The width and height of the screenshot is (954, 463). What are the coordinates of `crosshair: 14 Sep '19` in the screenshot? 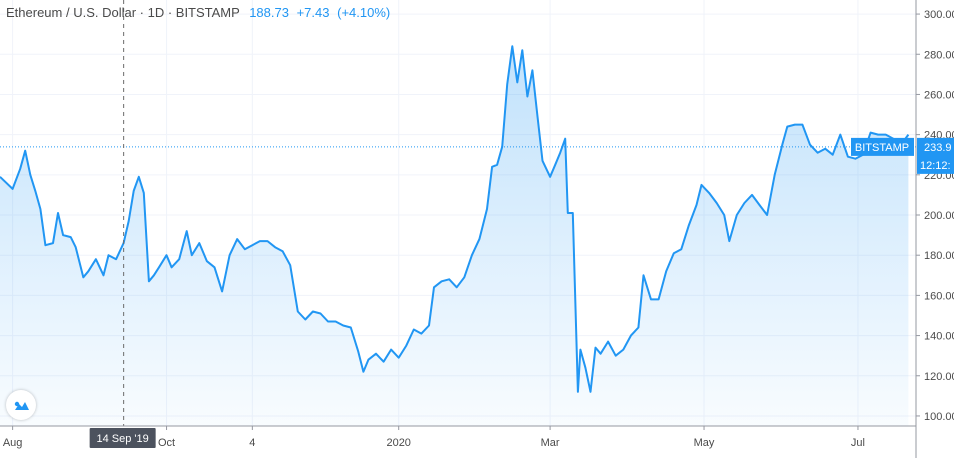 It's located at (122, 224).